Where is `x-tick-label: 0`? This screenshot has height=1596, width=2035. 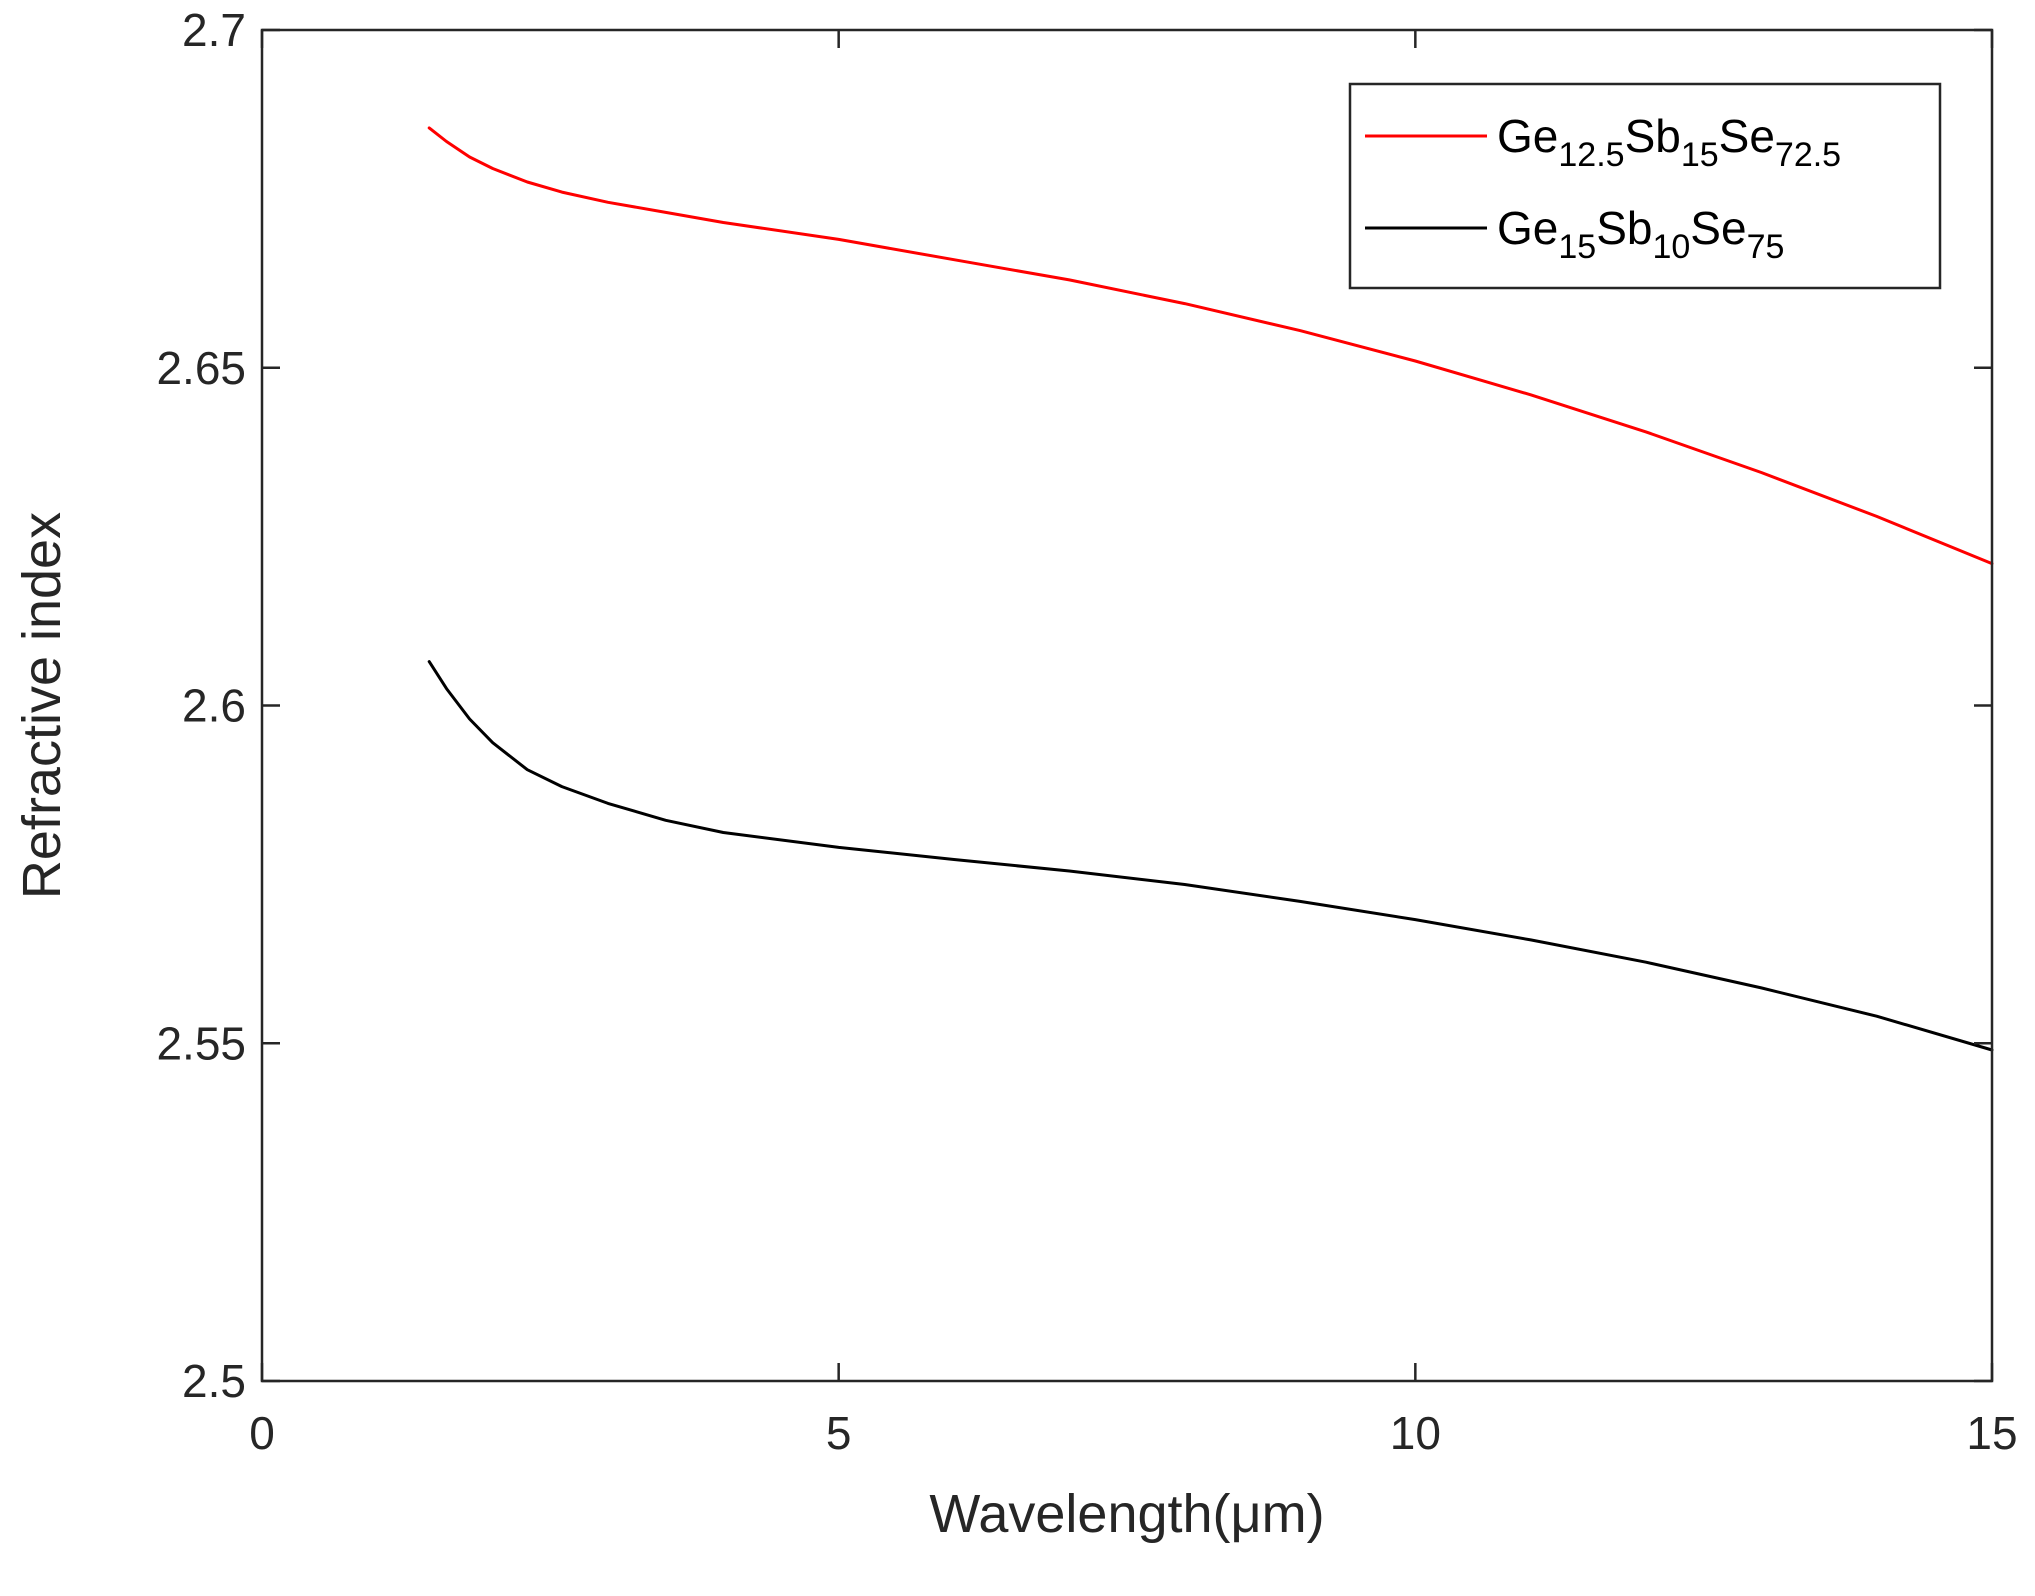 x-tick-label: 0 is located at coordinates (262, 1433).